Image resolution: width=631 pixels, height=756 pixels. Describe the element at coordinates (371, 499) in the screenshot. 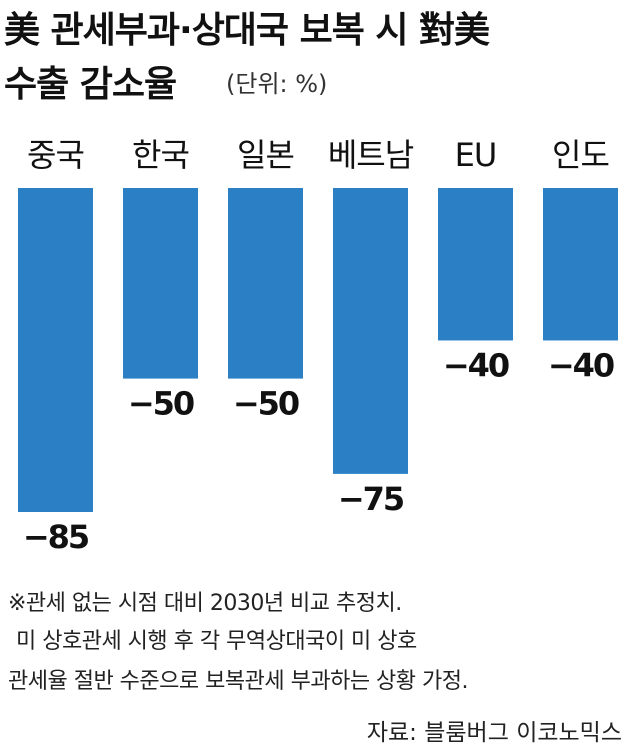

I see `value-label: −75` at that location.